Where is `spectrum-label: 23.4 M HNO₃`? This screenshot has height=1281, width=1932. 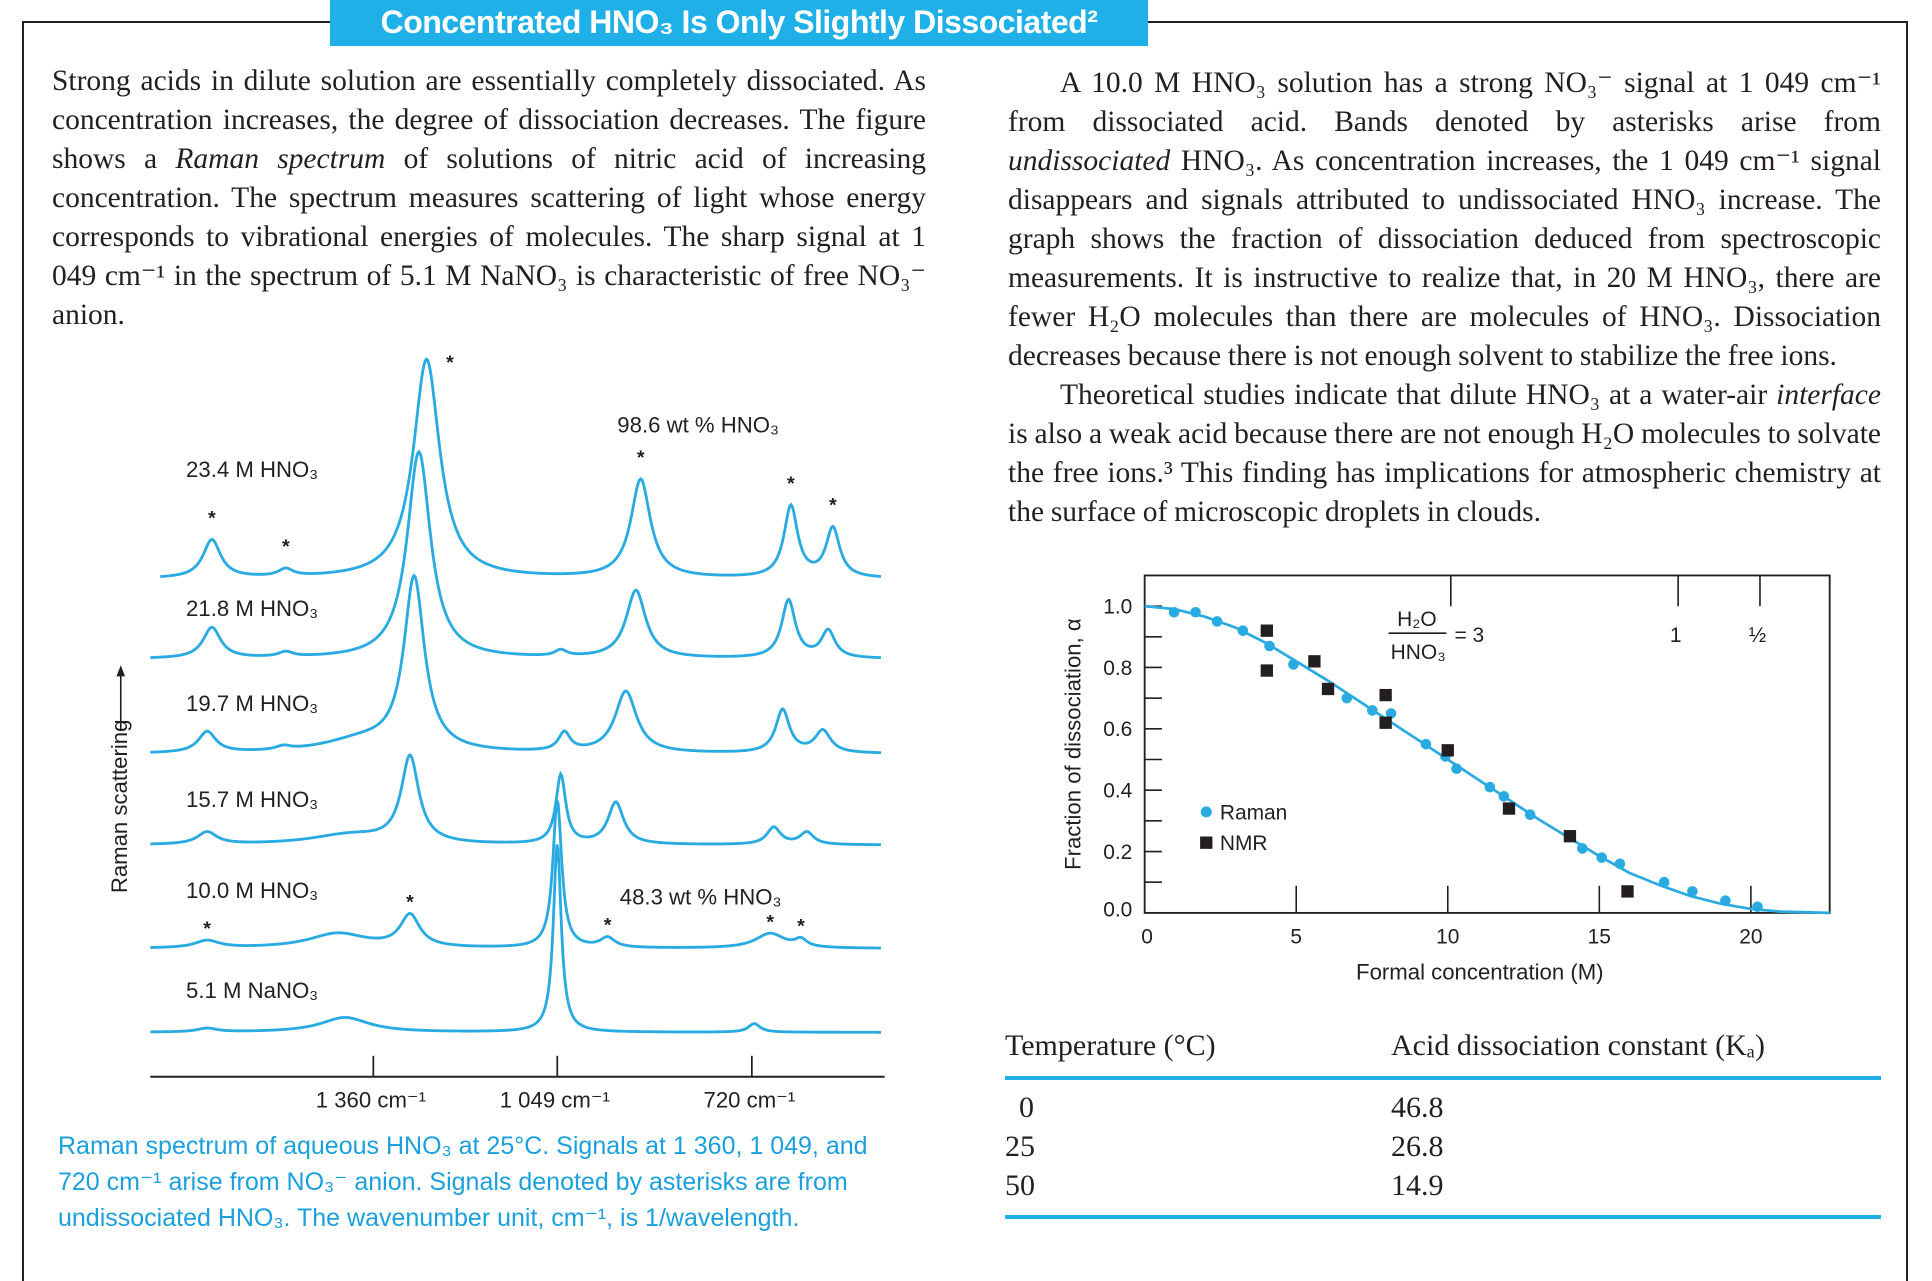 spectrum-label: 23.4 M HNO₃ is located at coordinates (252, 469).